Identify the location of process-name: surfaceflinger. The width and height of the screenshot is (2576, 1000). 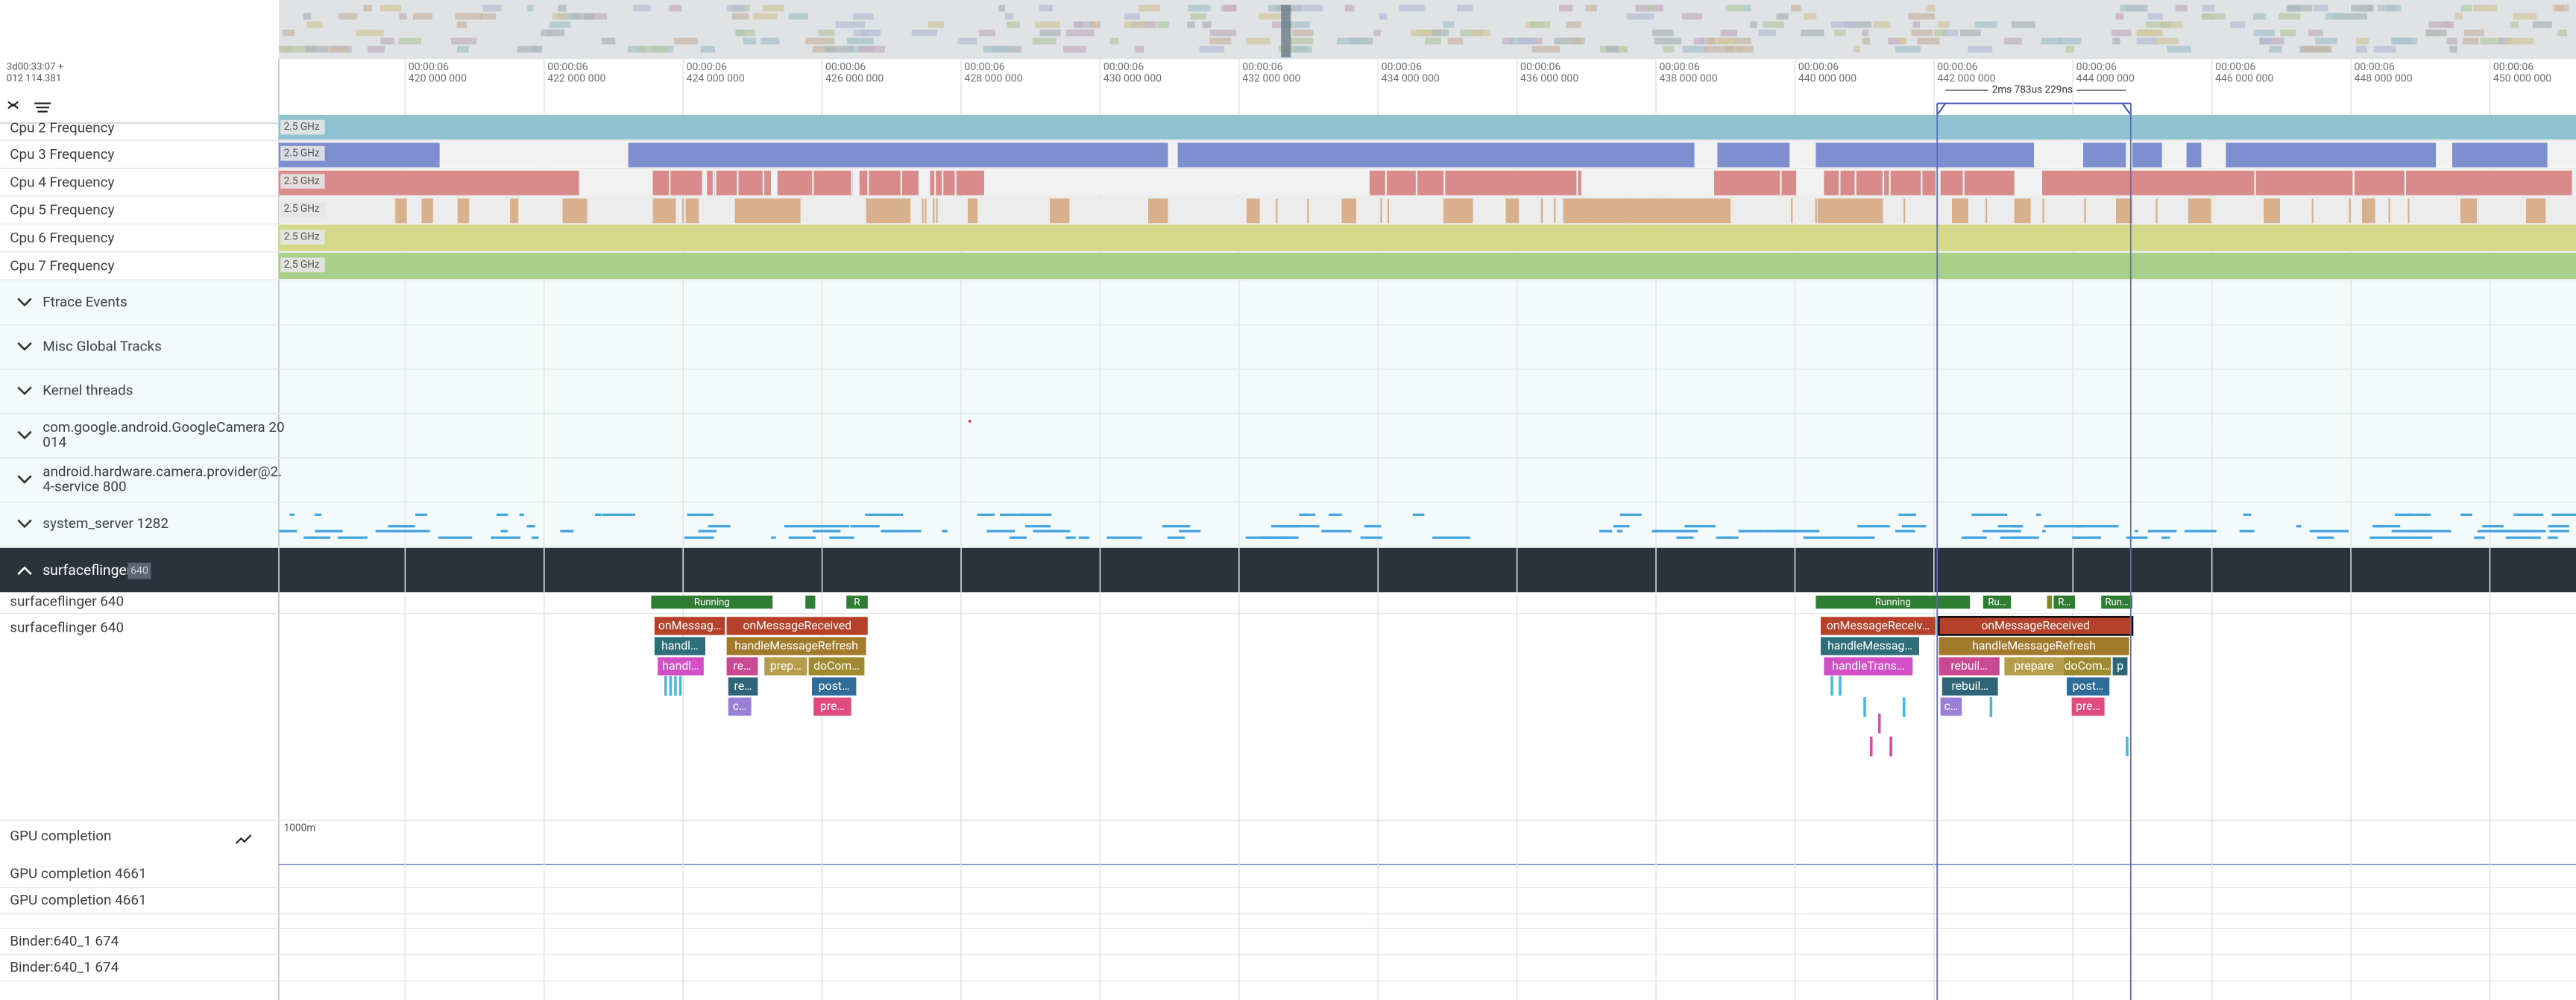
(87, 570).